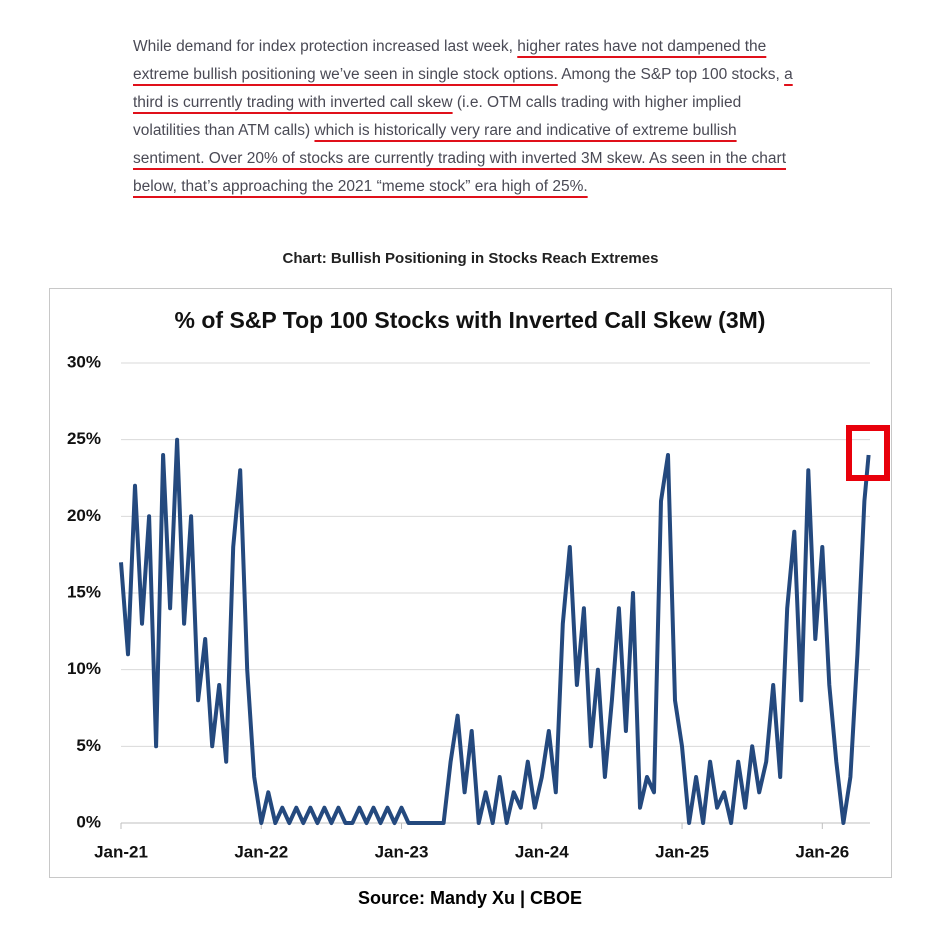  I want to click on x-tick-label: Jan-26, so click(822, 851).